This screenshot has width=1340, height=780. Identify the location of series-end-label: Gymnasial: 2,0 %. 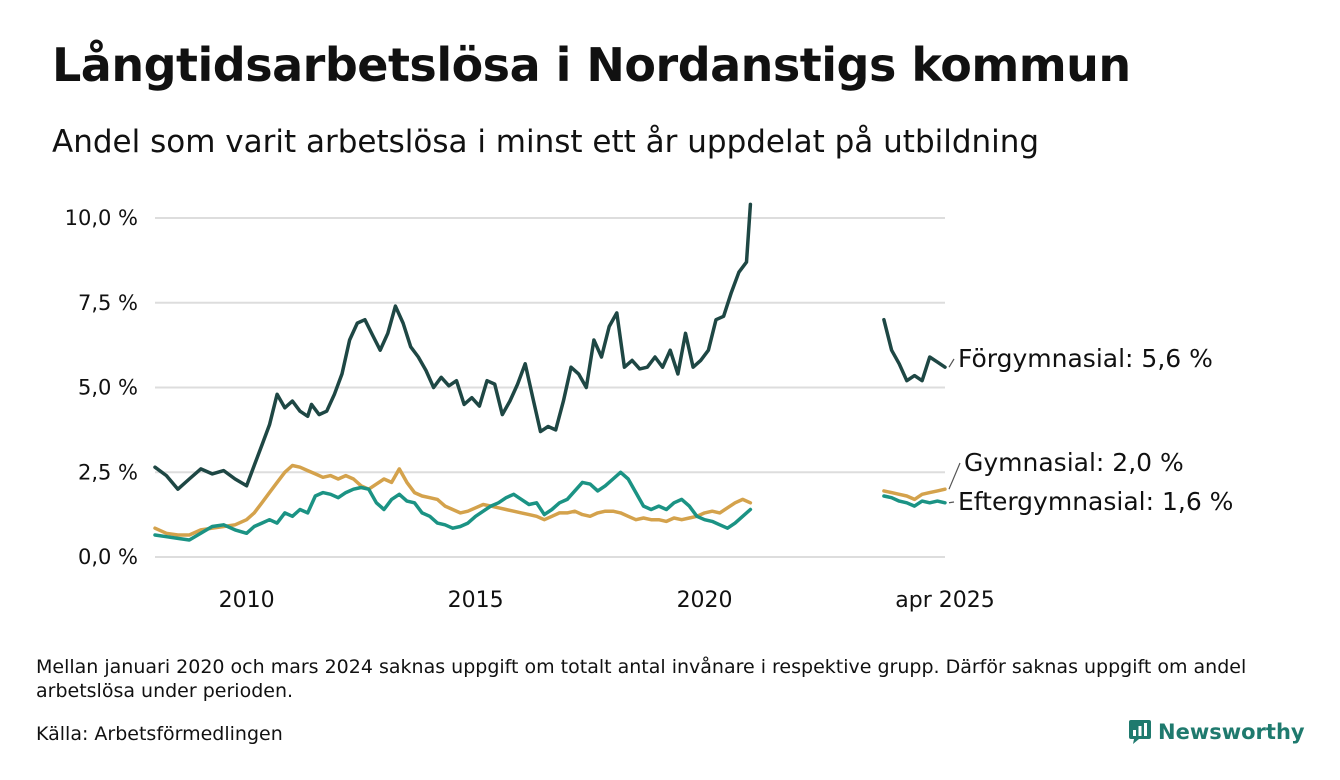
(1074, 462).